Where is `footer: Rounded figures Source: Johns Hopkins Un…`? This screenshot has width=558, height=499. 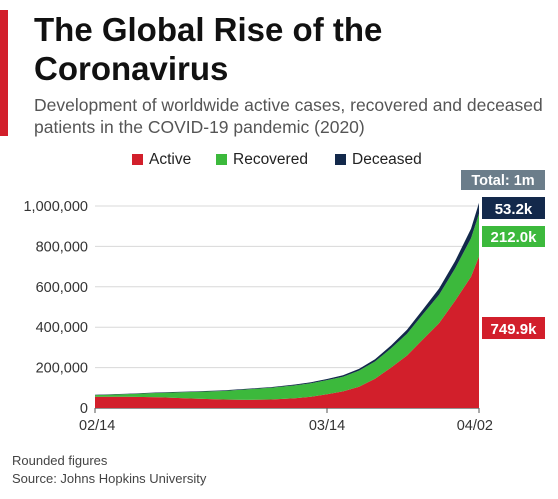 footer: Rounded figures Source: Johns Hopkins Un… is located at coordinates (109, 470).